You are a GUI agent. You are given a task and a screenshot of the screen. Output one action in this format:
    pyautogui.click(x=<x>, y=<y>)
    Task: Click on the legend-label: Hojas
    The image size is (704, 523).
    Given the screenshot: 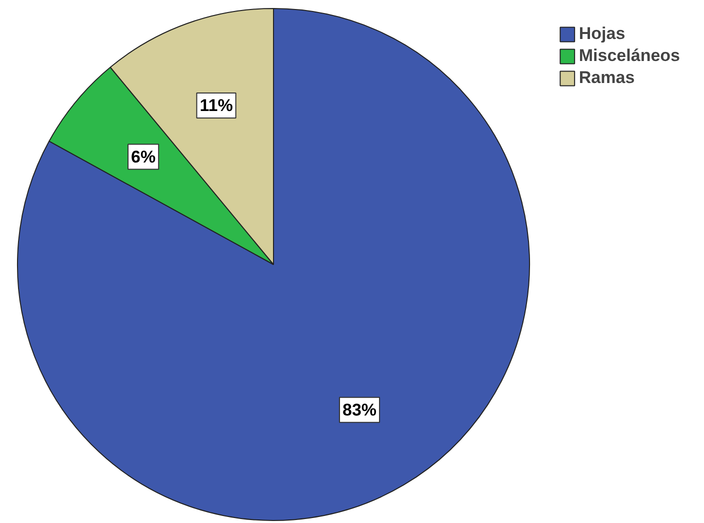 What is the action you would take?
    pyautogui.click(x=602, y=34)
    